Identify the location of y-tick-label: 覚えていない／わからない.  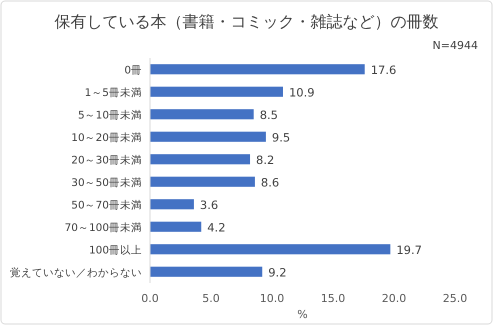
(76, 272).